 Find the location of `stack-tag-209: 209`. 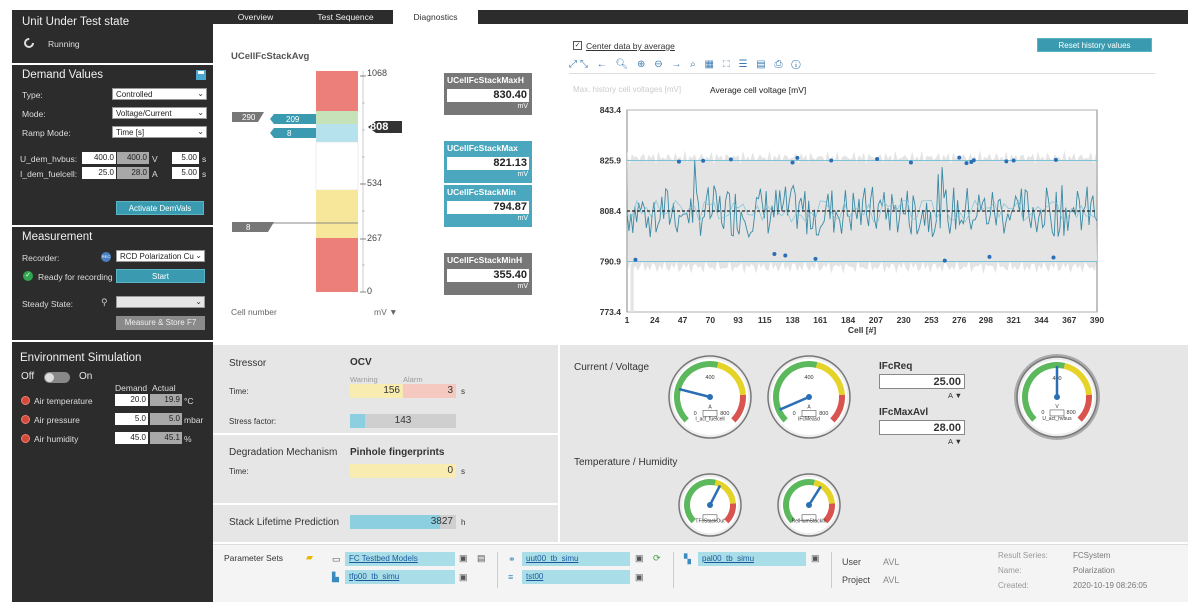

stack-tag-209: 209 is located at coordinates (293, 119).